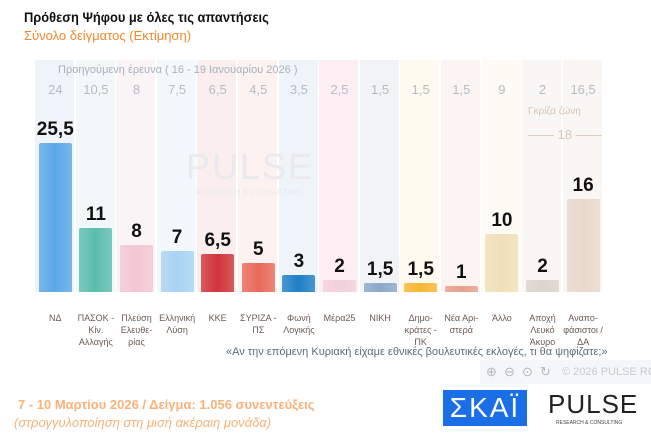 Image resolution: width=651 pixels, height=438 pixels. Describe the element at coordinates (258, 89) in the screenshot. I see `previous-value: 4,5` at that location.